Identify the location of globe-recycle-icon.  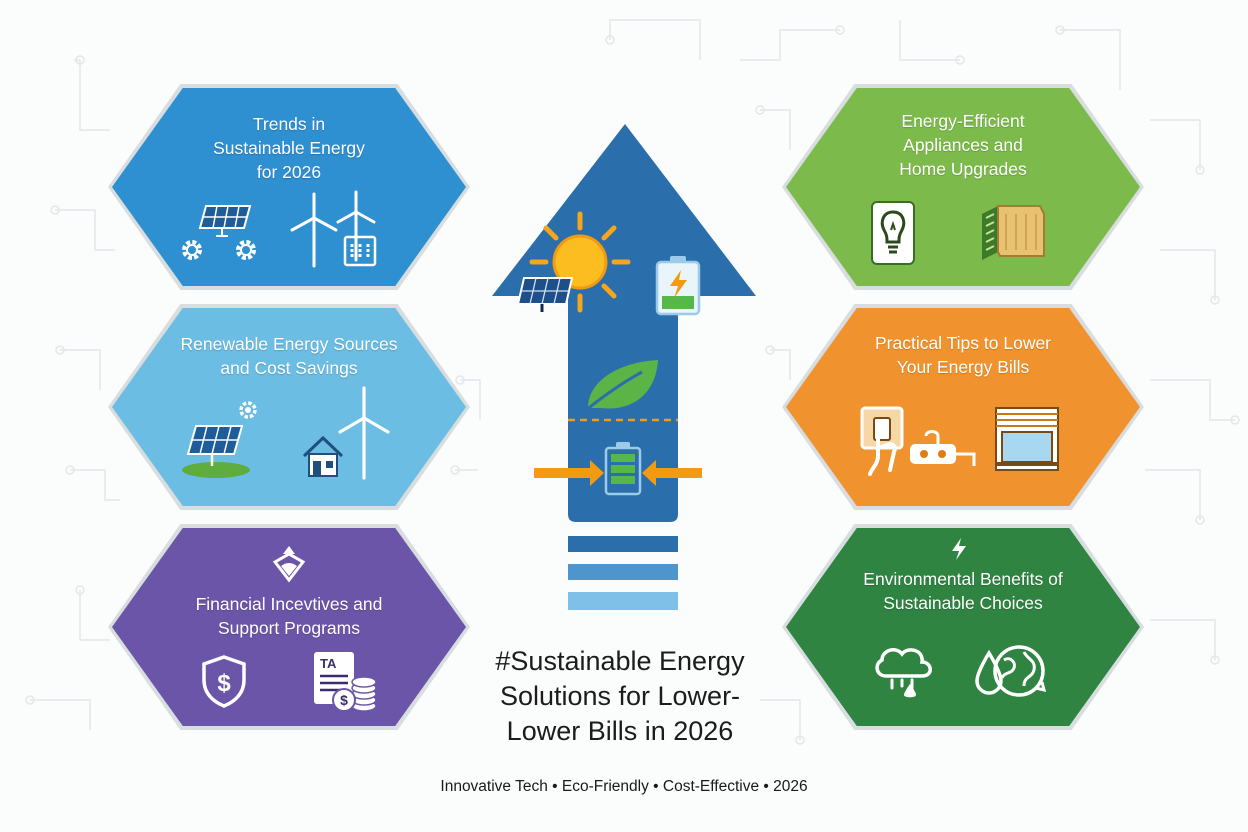
(1020, 671).